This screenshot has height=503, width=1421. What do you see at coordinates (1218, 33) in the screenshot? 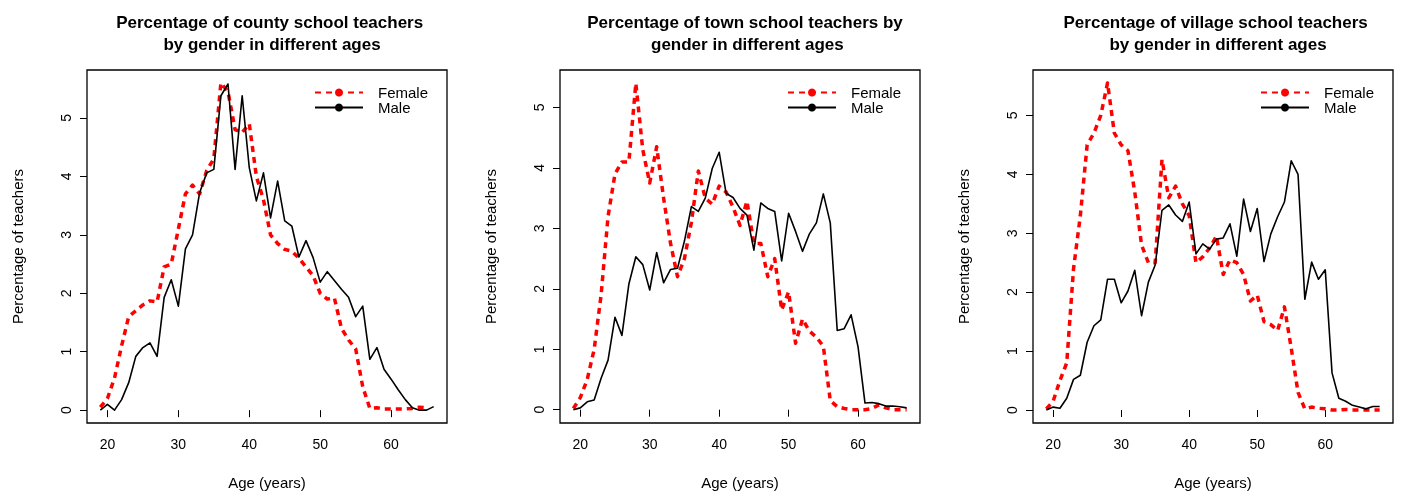
I see `chart-title: Percentage of village school teachers by gender in different ages` at bounding box center [1218, 33].